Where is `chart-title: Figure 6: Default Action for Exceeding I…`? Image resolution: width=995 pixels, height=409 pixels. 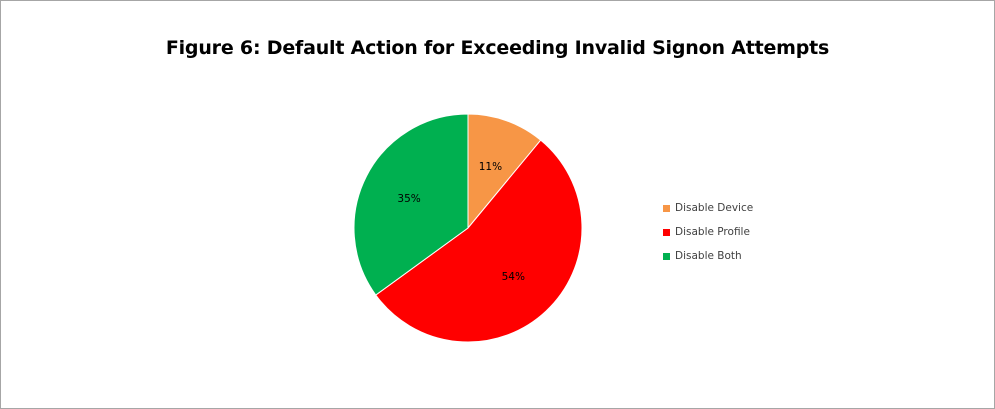 chart-title: Figure 6: Default Action for Exceeding I… is located at coordinates (497, 48).